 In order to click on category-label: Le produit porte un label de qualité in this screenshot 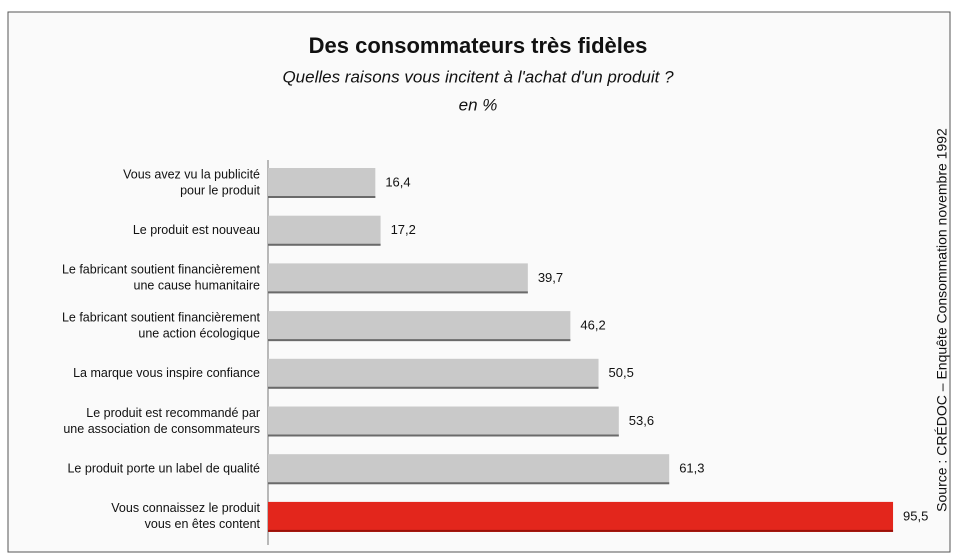, I will do `click(163, 468)`.